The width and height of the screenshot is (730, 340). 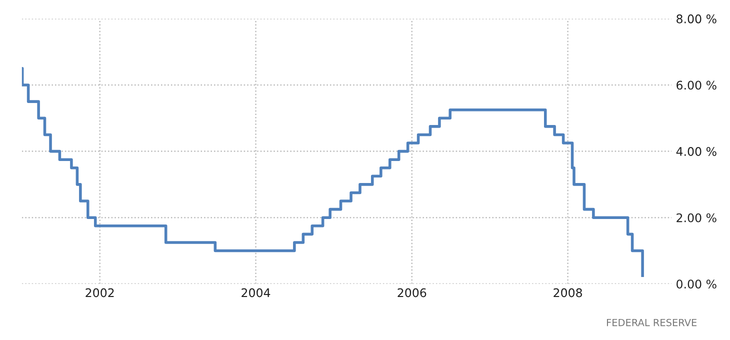 What do you see at coordinates (568, 293) in the screenshot?
I see `x-tick-label: 2008` at bounding box center [568, 293].